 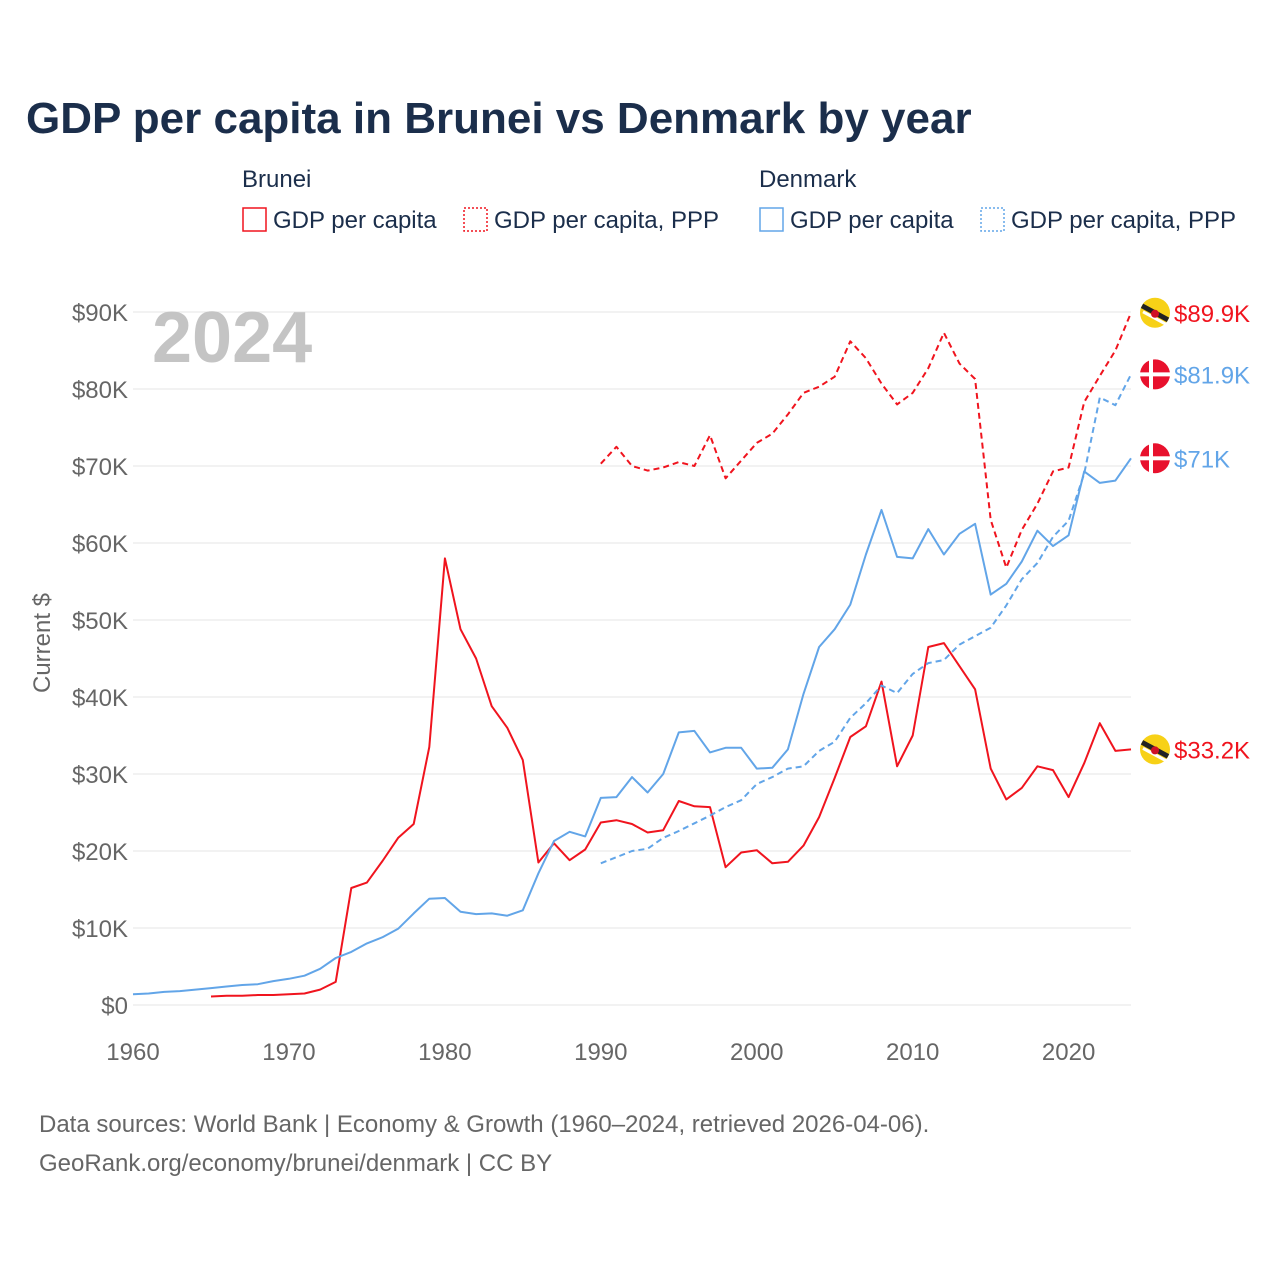 What do you see at coordinates (100, 390) in the screenshot?
I see `y-tick-label: $80K` at bounding box center [100, 390].